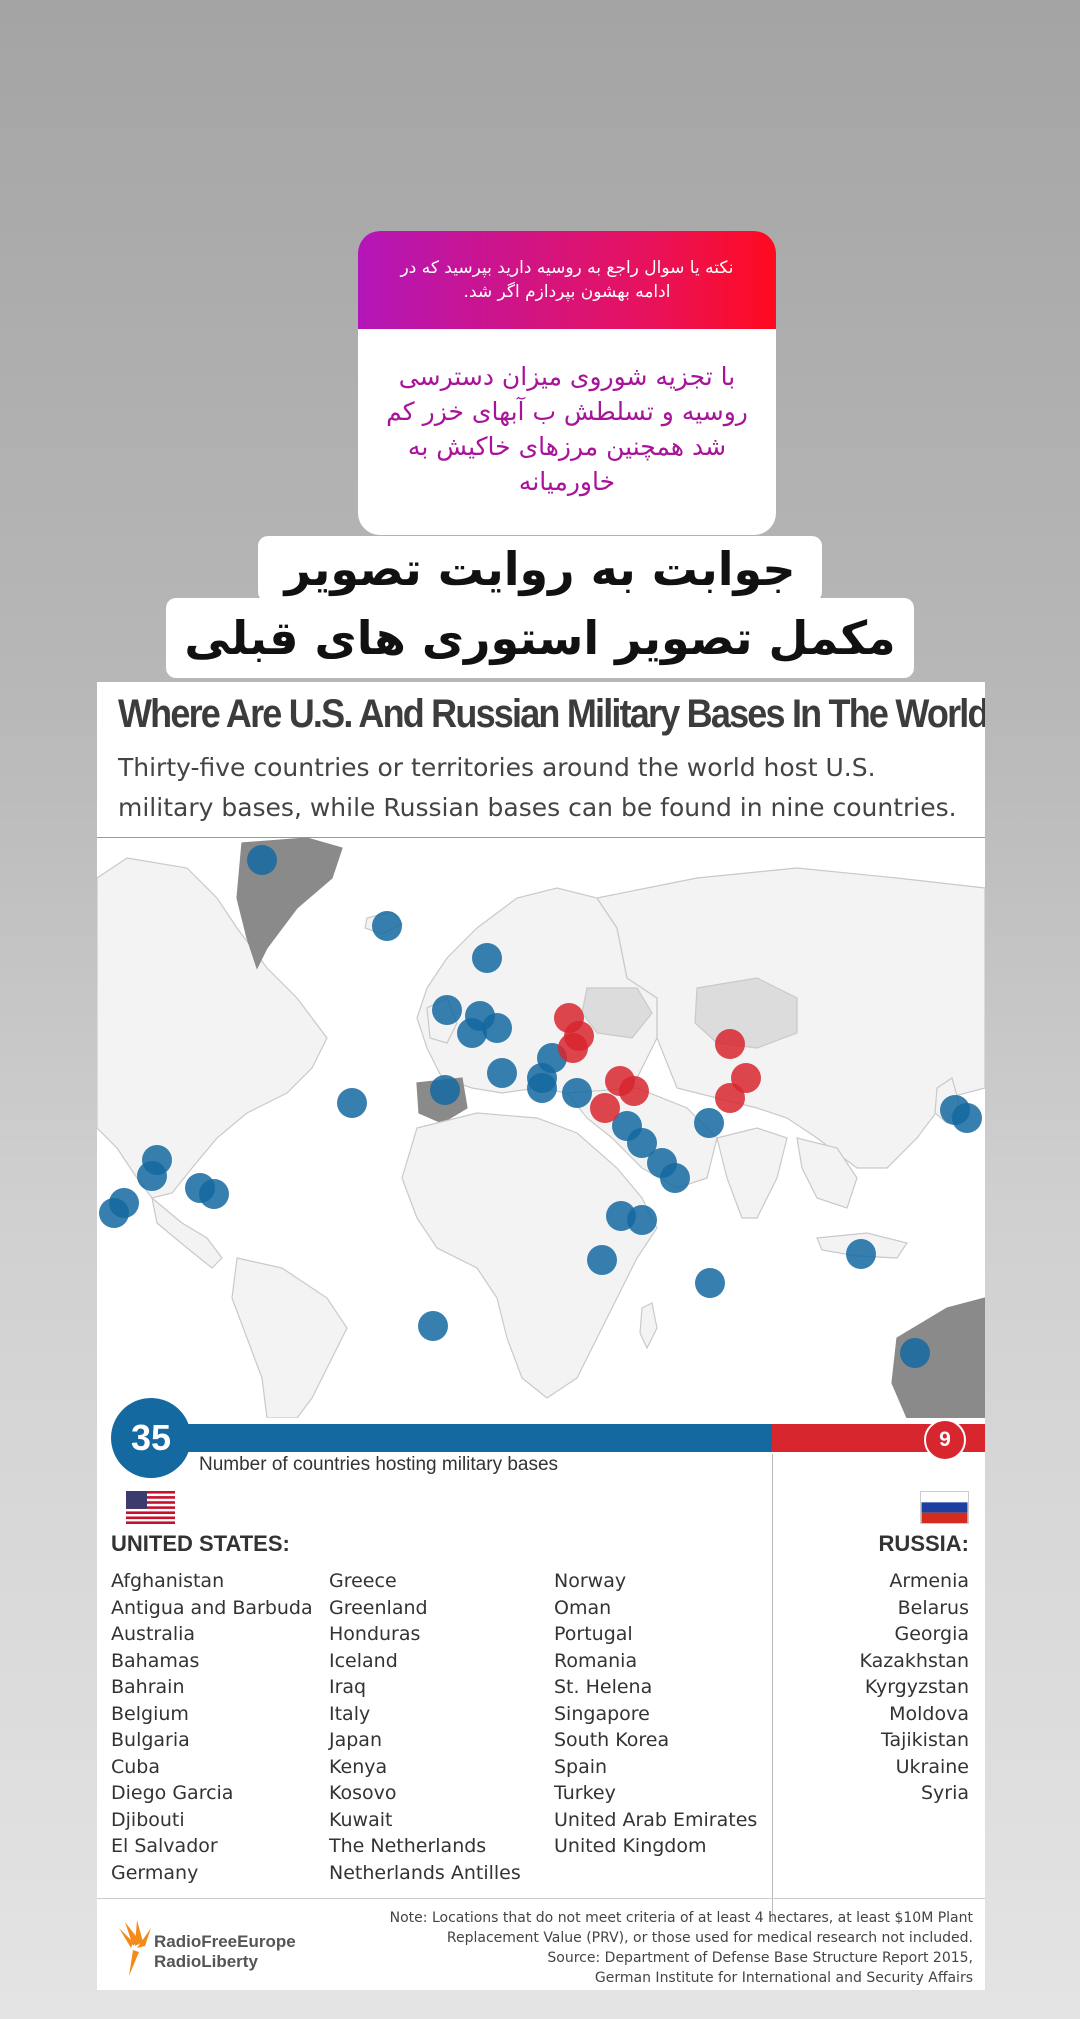  Describe the element at coordinates (932, 1766) in the screenshot. I see `list-item: Ukraine` at that location.